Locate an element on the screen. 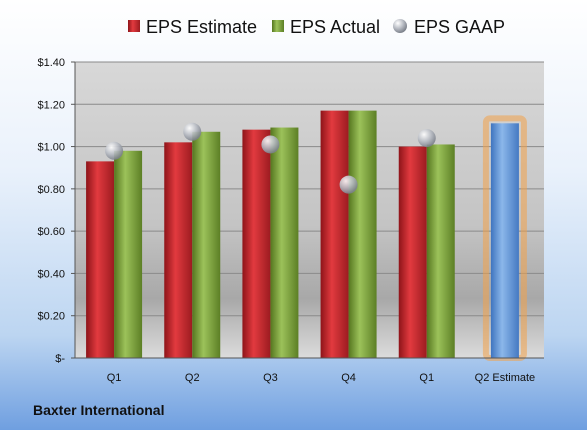 The width and height of the screenshot is (587, 430). x-category-label: Q3 is located at coordinates (270, 378).